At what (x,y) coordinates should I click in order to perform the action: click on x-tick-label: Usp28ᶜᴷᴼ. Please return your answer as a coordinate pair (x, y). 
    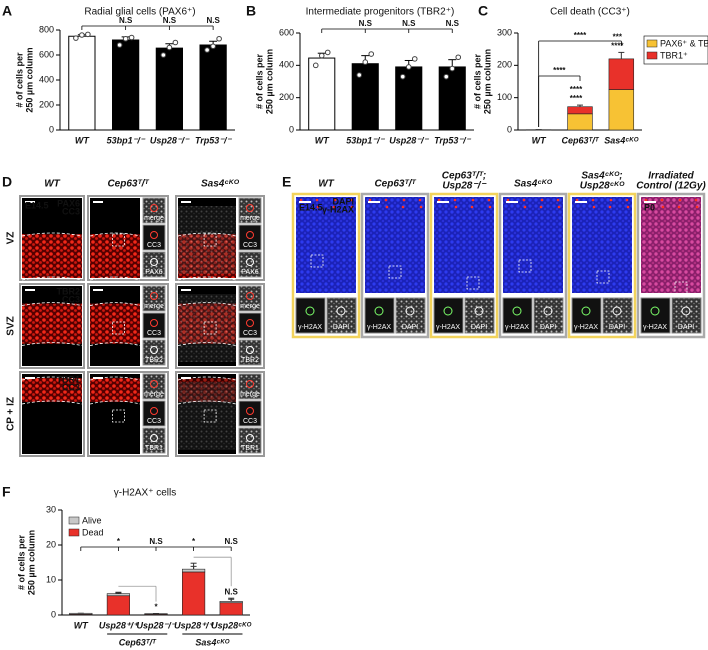
    Looking at the image, I should click on (231, 625).